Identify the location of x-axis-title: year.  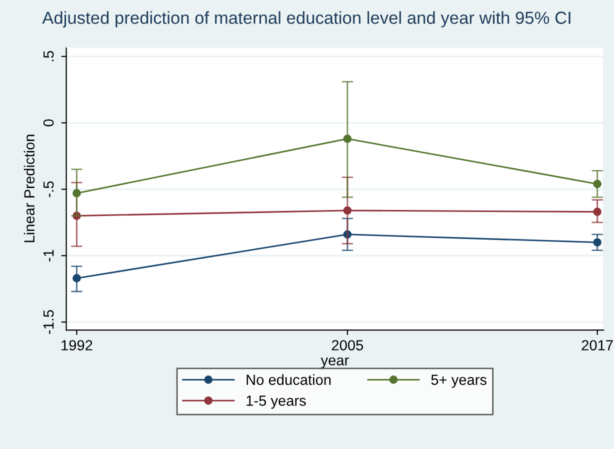
(334, 362).